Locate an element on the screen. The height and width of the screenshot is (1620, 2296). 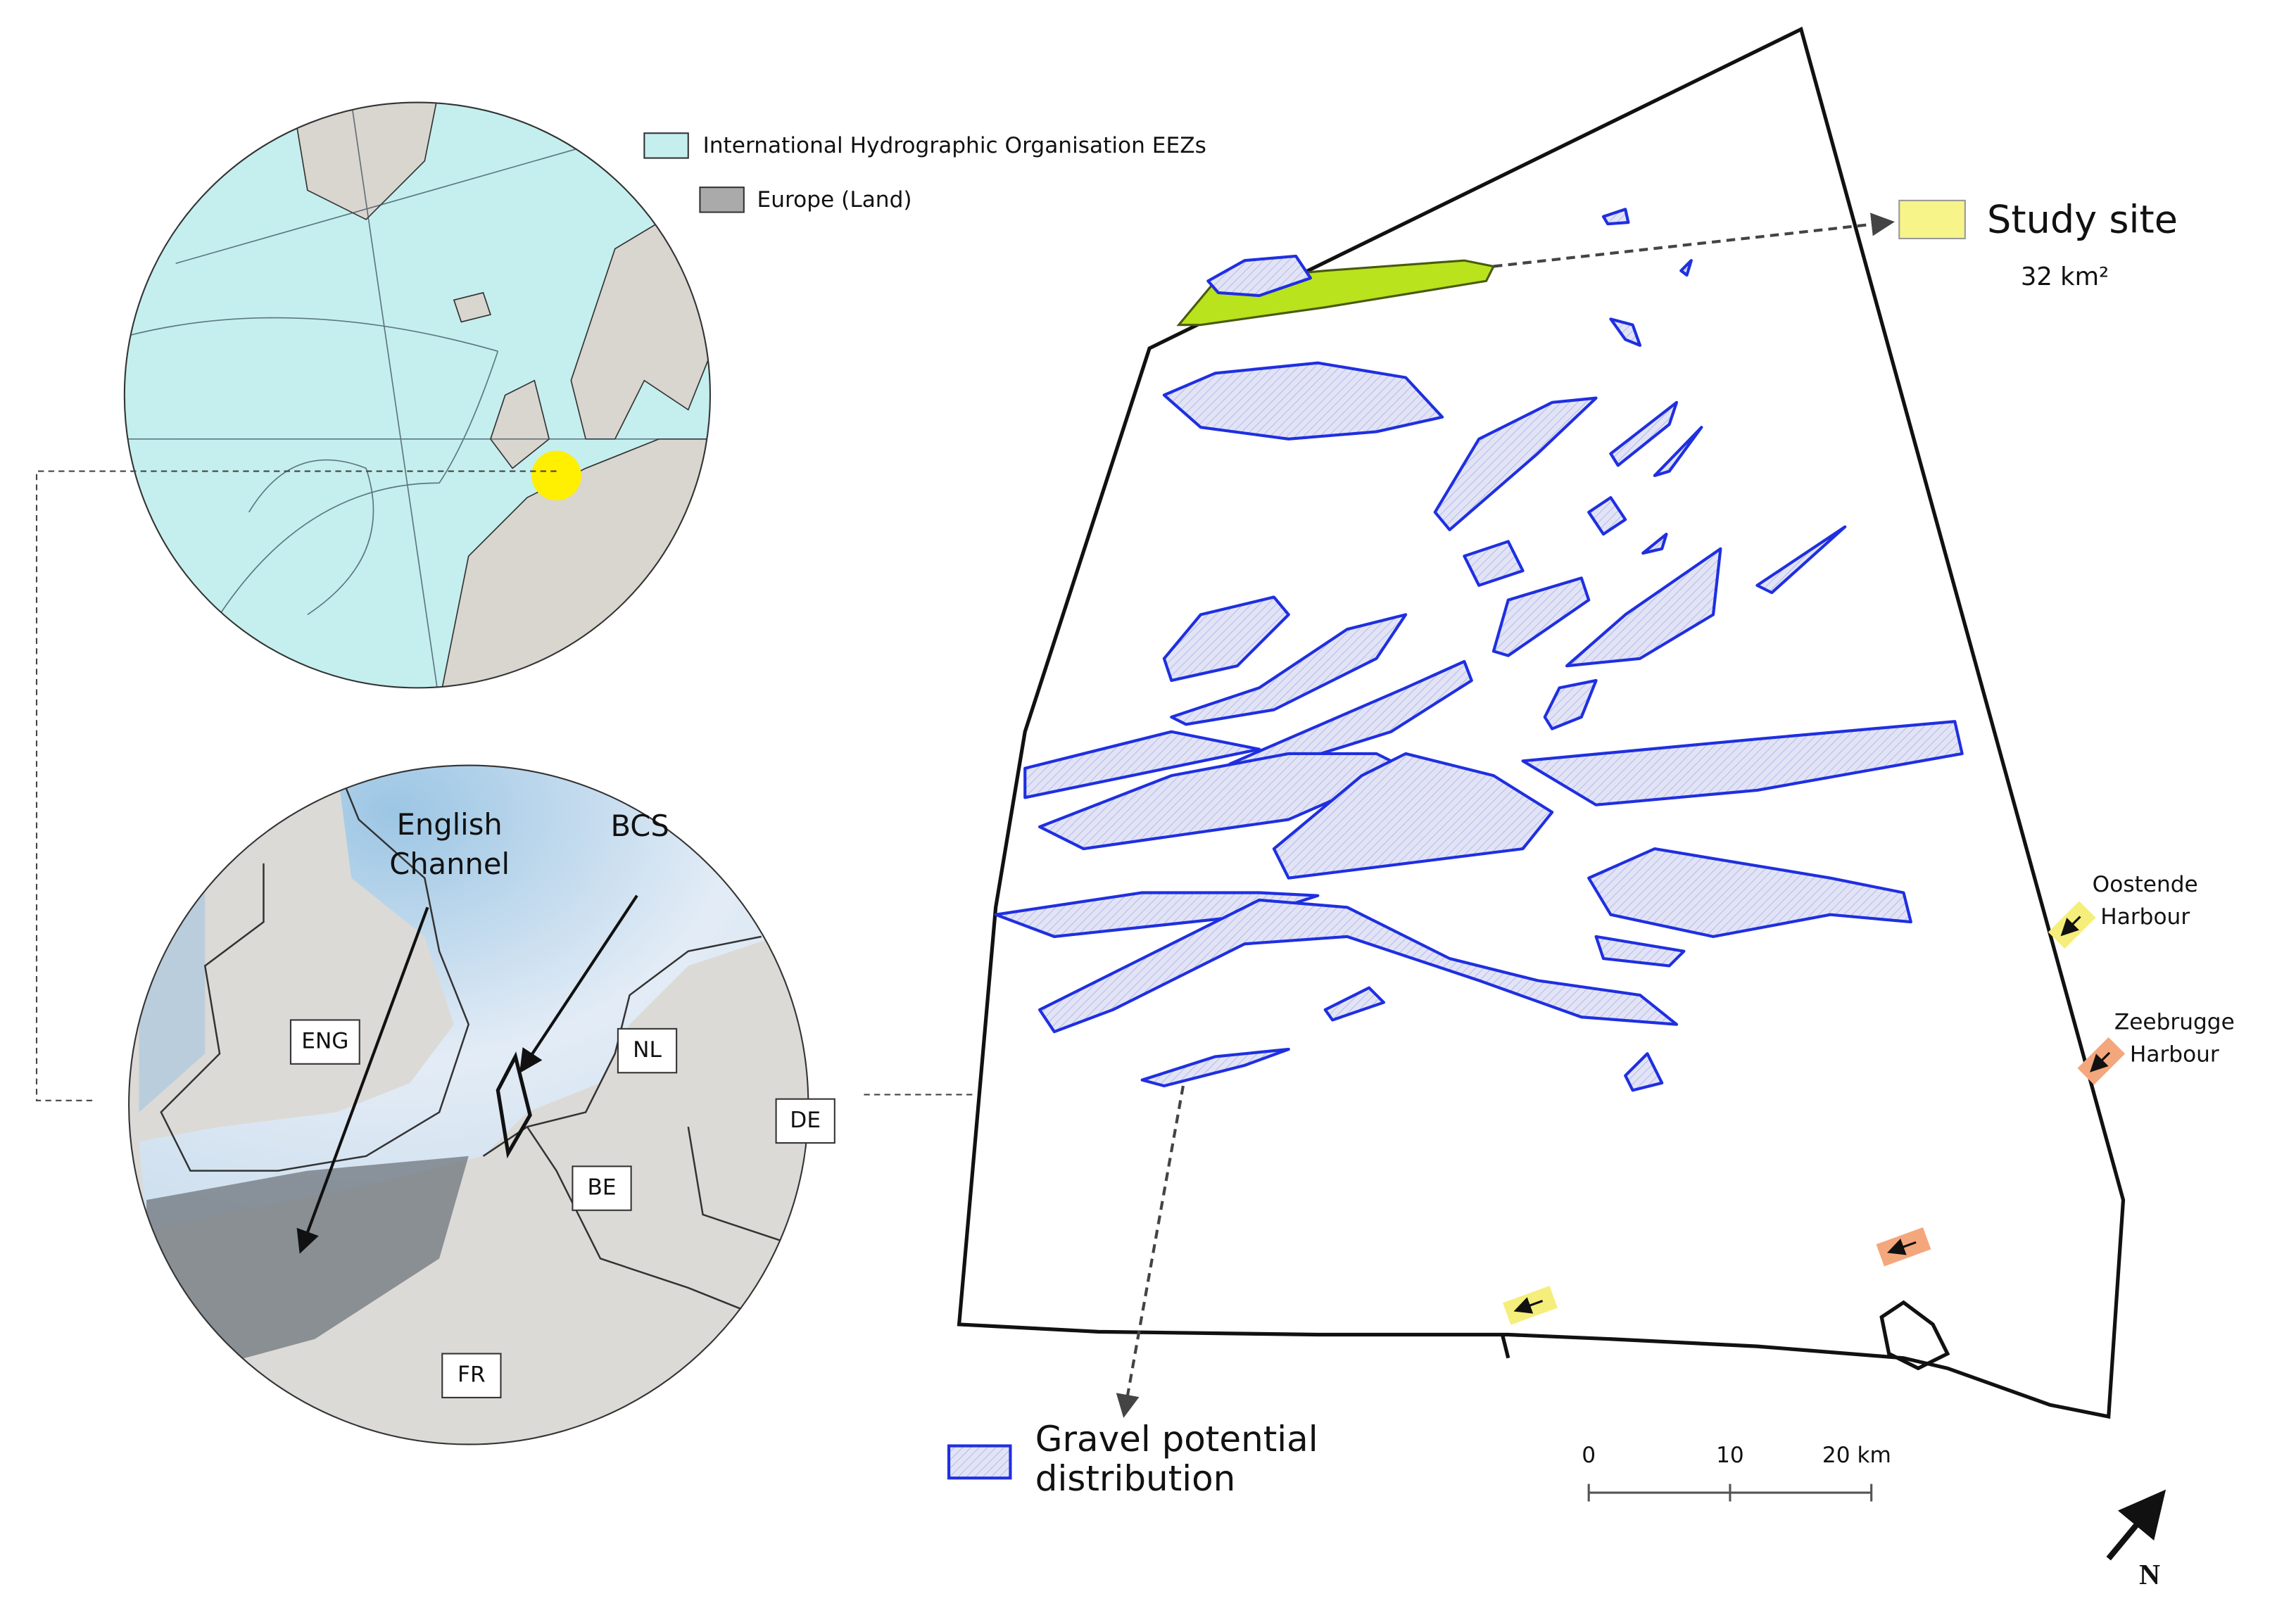
country-label: FR is located at coordinates (472, 1375).